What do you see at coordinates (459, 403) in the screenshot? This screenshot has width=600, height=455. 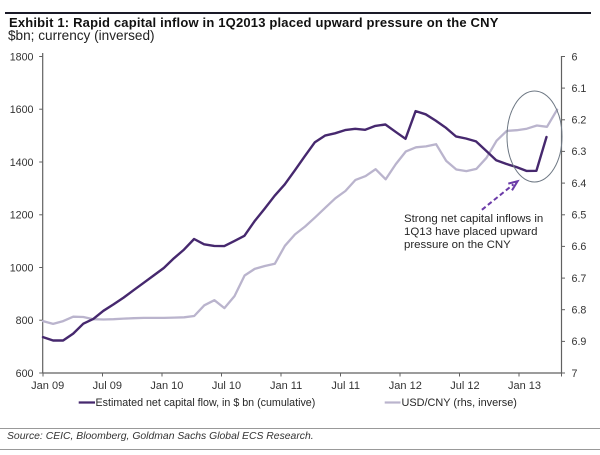 I see `svg-text: USD/CNY (rhs, inverse)` at bounding box center [459, 403].